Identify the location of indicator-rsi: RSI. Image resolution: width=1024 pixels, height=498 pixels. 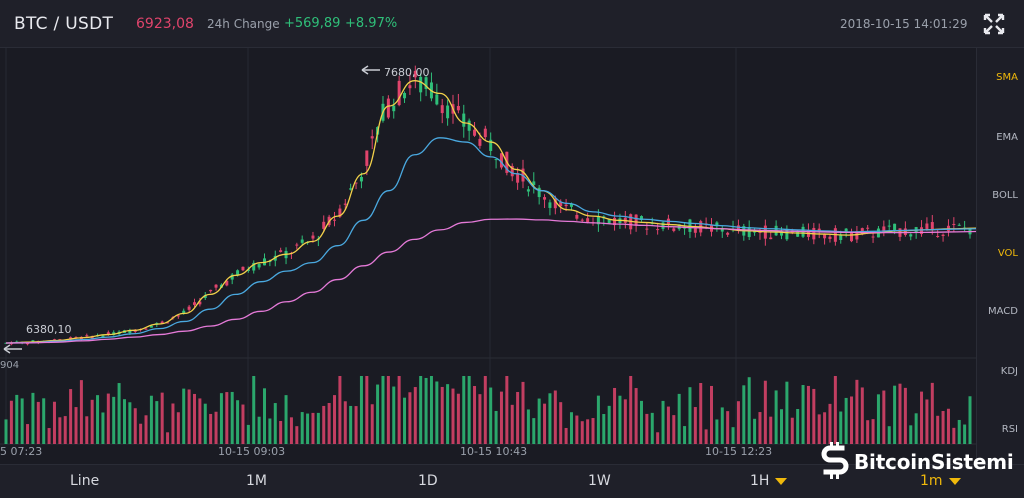
(1009, 429).